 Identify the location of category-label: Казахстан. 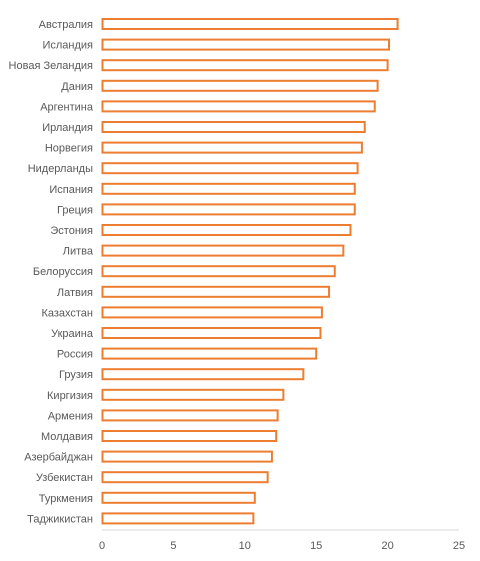
(67, 313).